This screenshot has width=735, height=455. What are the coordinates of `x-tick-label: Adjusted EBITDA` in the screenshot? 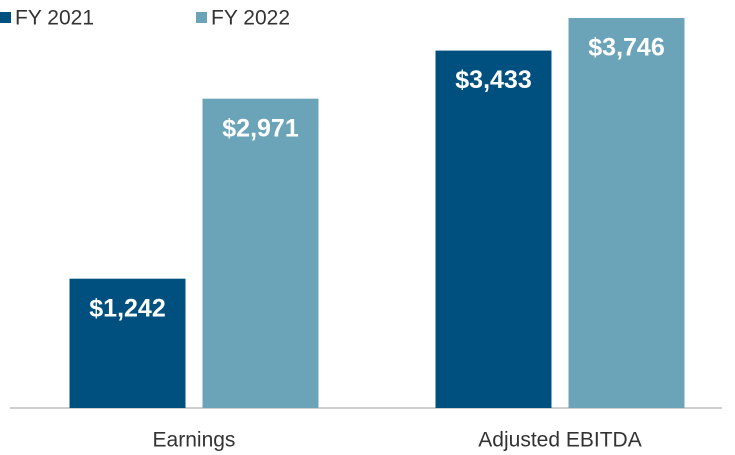 It's located at (559, 440).